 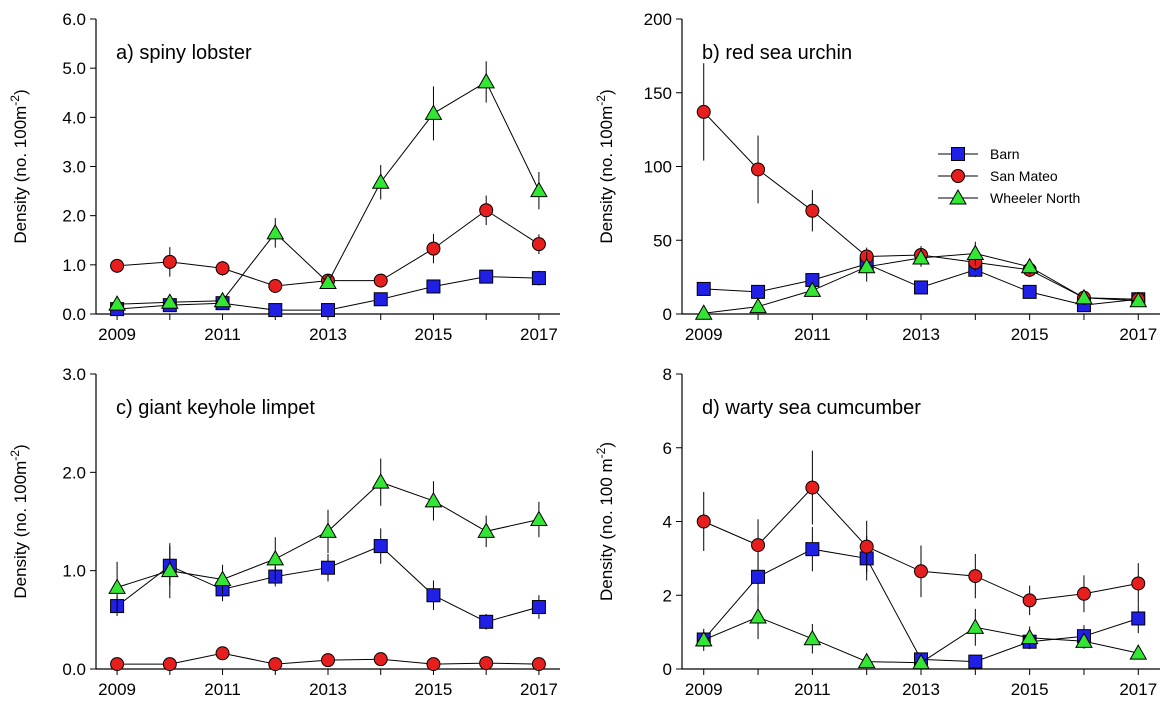 What do you see at coordinates (74, 314) in the screenshot?
I see `y-tick-label: 0.0` at bounding box center [74, 314].